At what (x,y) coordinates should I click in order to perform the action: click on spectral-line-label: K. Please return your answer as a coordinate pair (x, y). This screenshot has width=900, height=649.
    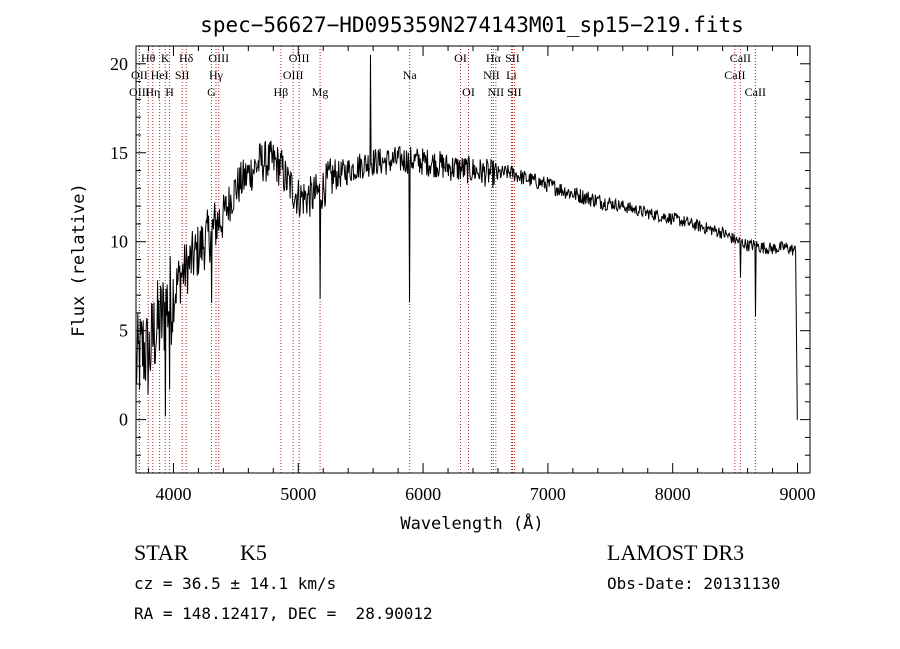
    Looking at the image, I should click on (165, 58).